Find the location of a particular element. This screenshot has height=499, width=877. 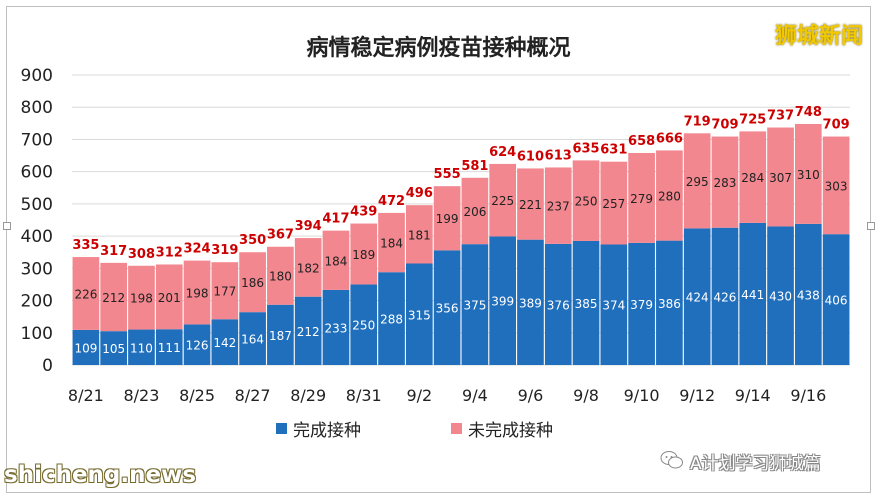

x-tick-label: 9/14 is located at coordinates (753, 395).